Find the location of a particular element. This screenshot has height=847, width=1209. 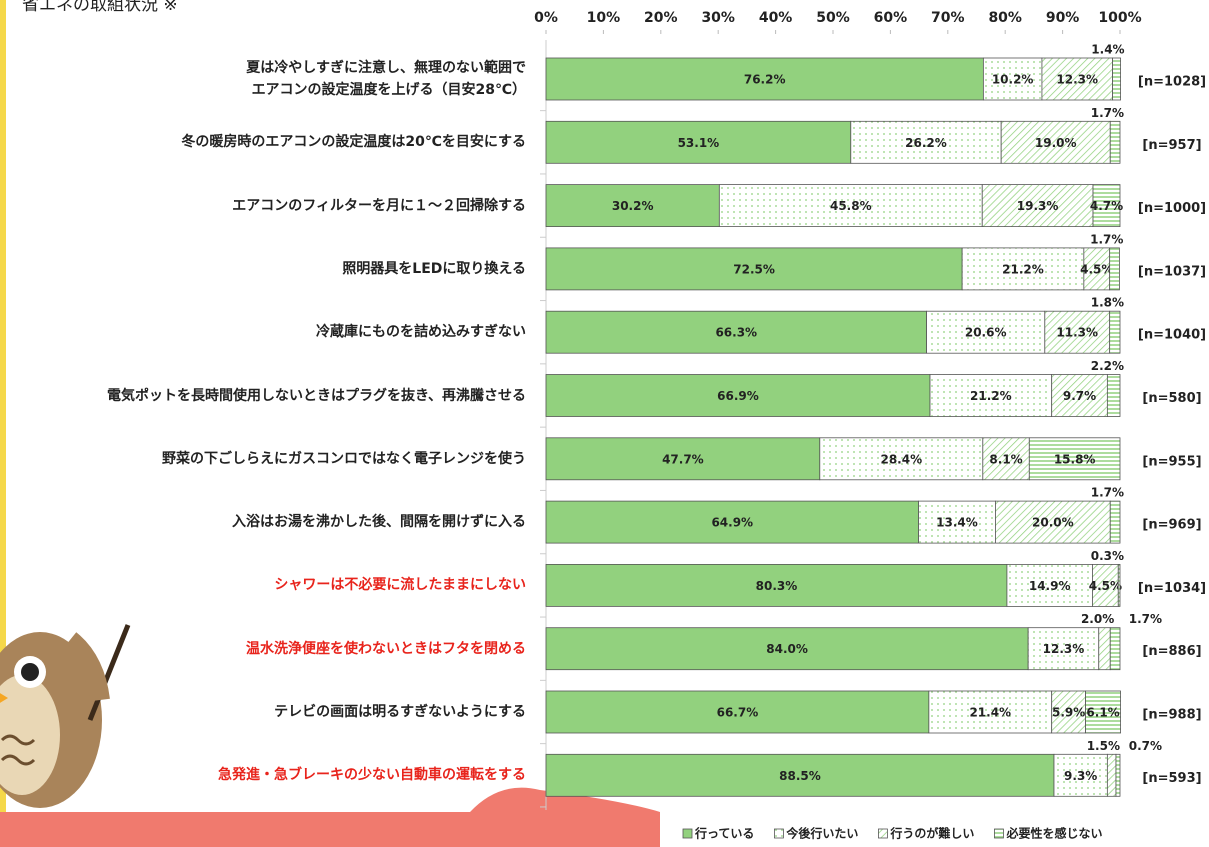

n-label: [n=957] is located at coordinates (1171, 145).